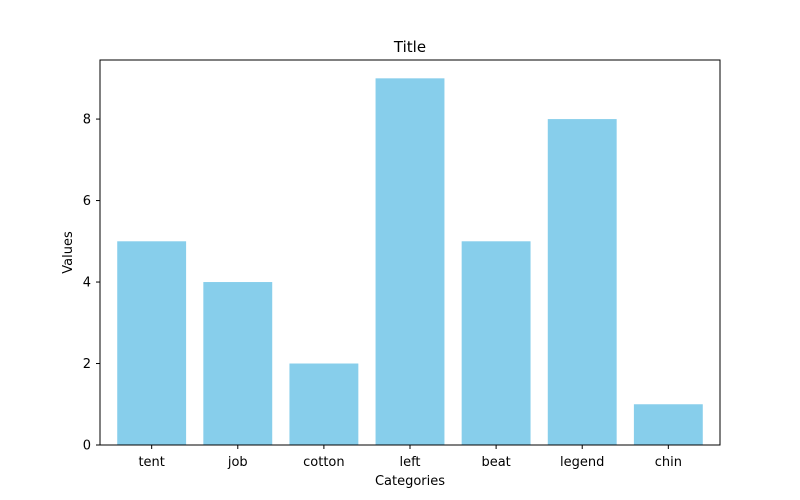 The width and height of the screenshot is (800, 500). What do you see at coordinates (87, 201) in the screenshot?
I see `y-tick-label-6: 6` at bounding box center [87, 201].